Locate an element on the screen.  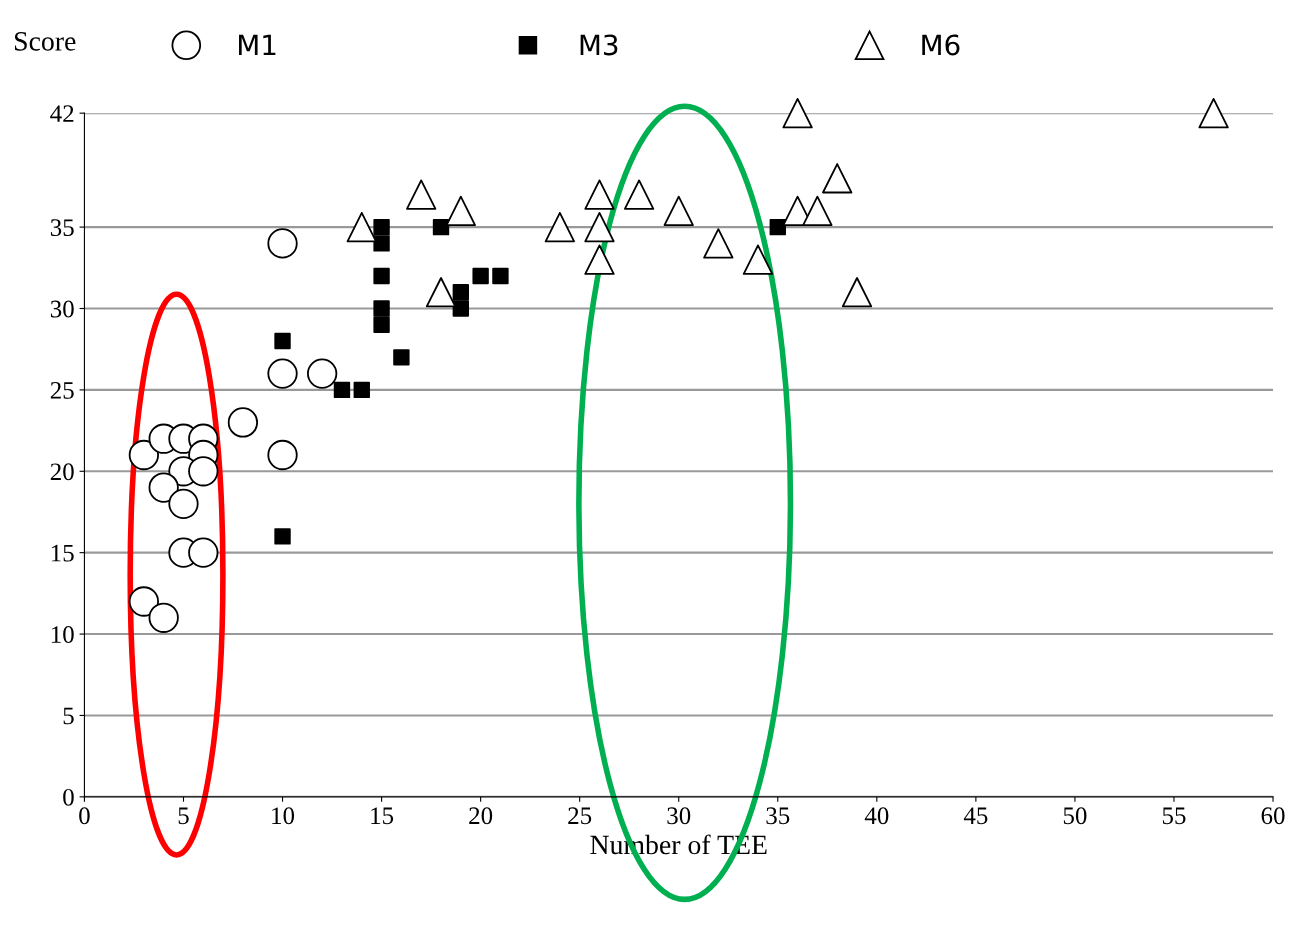
y-tick-label: 10 is located at coordinates (62, 634).